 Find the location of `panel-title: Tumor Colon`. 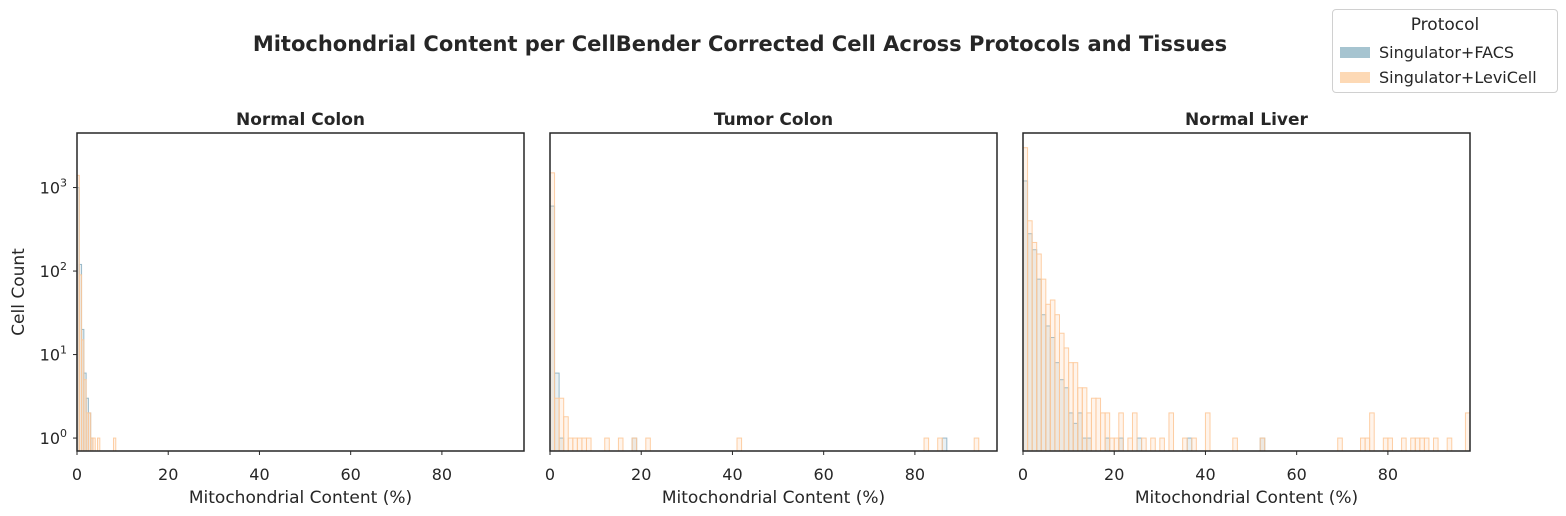

panel-title: Tumor Colon is located at coordinates (773, 120).